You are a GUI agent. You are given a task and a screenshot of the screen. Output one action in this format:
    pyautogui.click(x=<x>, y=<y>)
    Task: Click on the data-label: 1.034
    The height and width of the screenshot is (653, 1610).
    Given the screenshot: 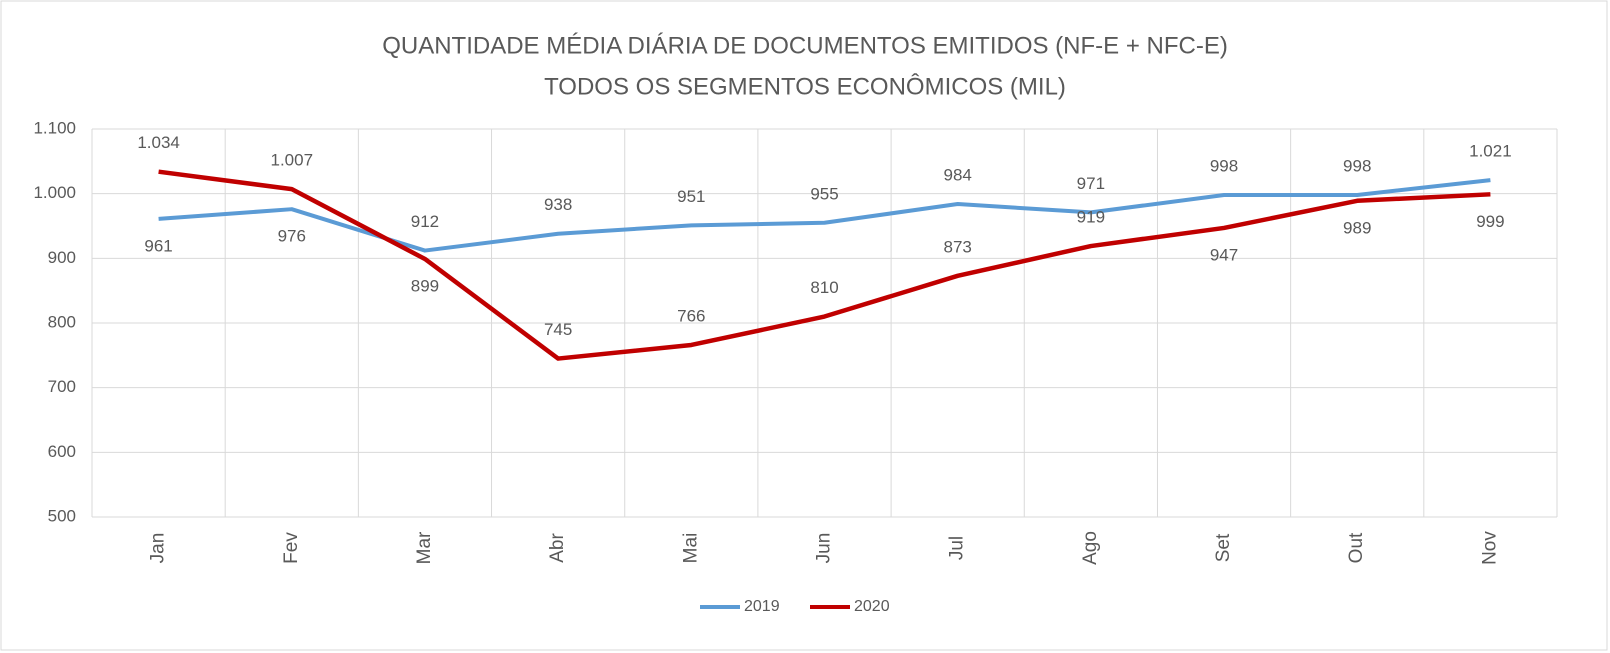 What is the action you would take?
    pyautogui.click(x=158, y=142)
    